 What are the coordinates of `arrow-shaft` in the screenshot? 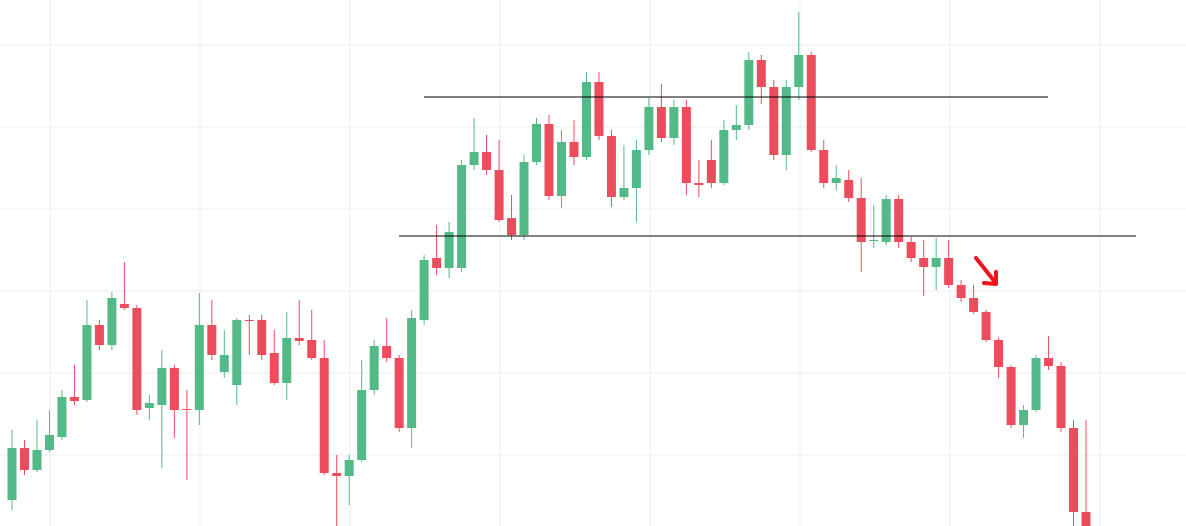 It's located at (985, 270).